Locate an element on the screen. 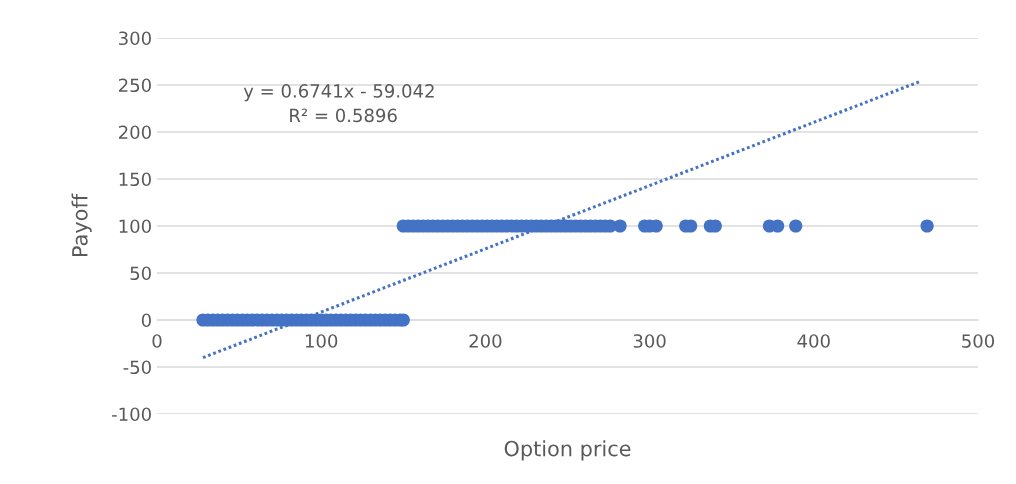 The width and height of the screenshot is (1016, 484). y-axis-title: Payoff is located at coordinates (81, 225).